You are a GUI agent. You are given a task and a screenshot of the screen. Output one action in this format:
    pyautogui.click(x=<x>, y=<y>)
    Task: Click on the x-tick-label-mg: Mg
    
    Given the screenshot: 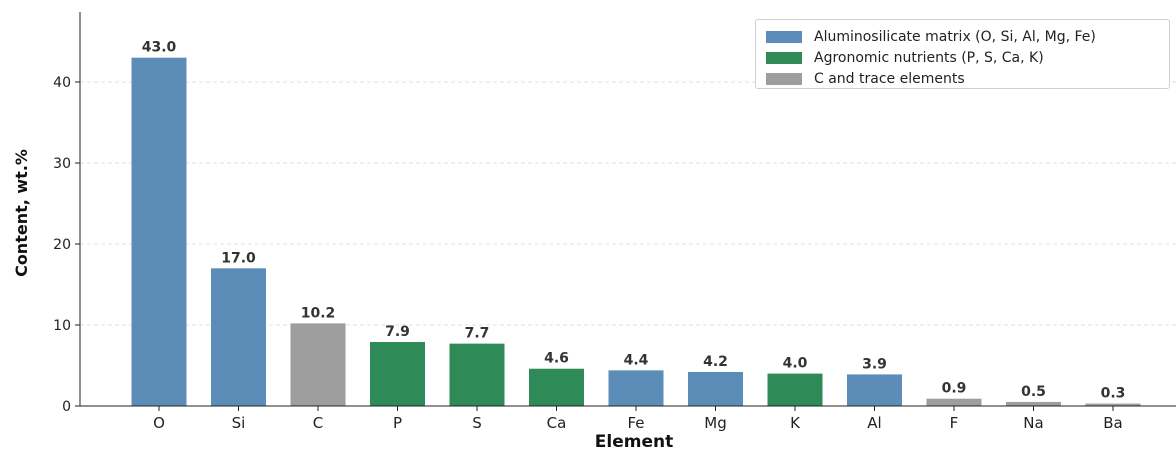 What is the action you would take?
    pyautogui.click(x=715, y=423)
    